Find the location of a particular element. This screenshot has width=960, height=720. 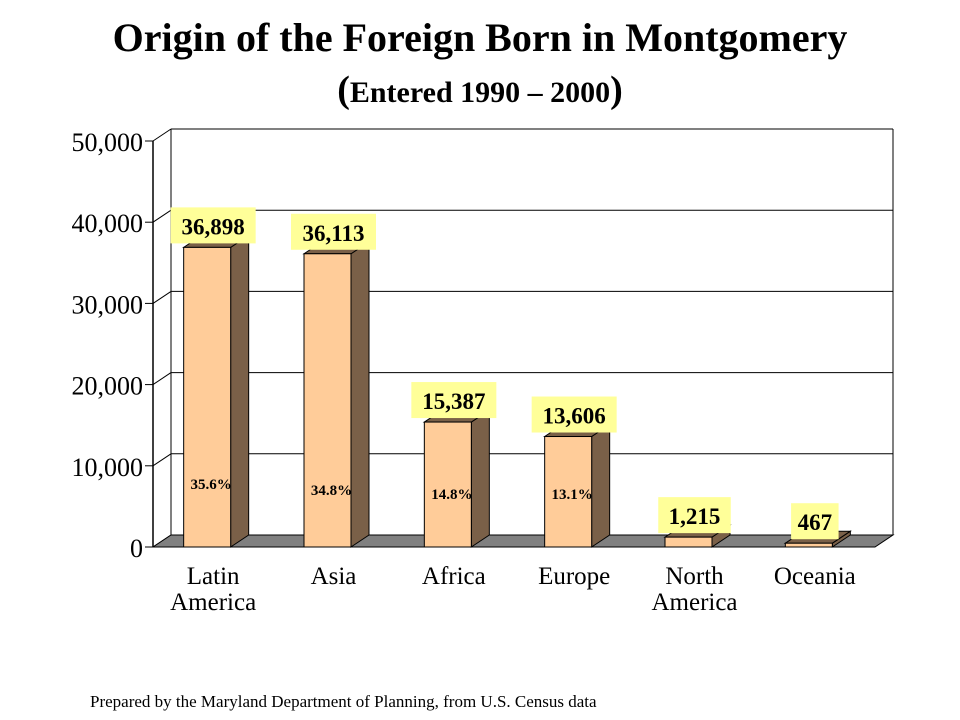

x-tick-label: Europe is located at coordinates (574, 576).